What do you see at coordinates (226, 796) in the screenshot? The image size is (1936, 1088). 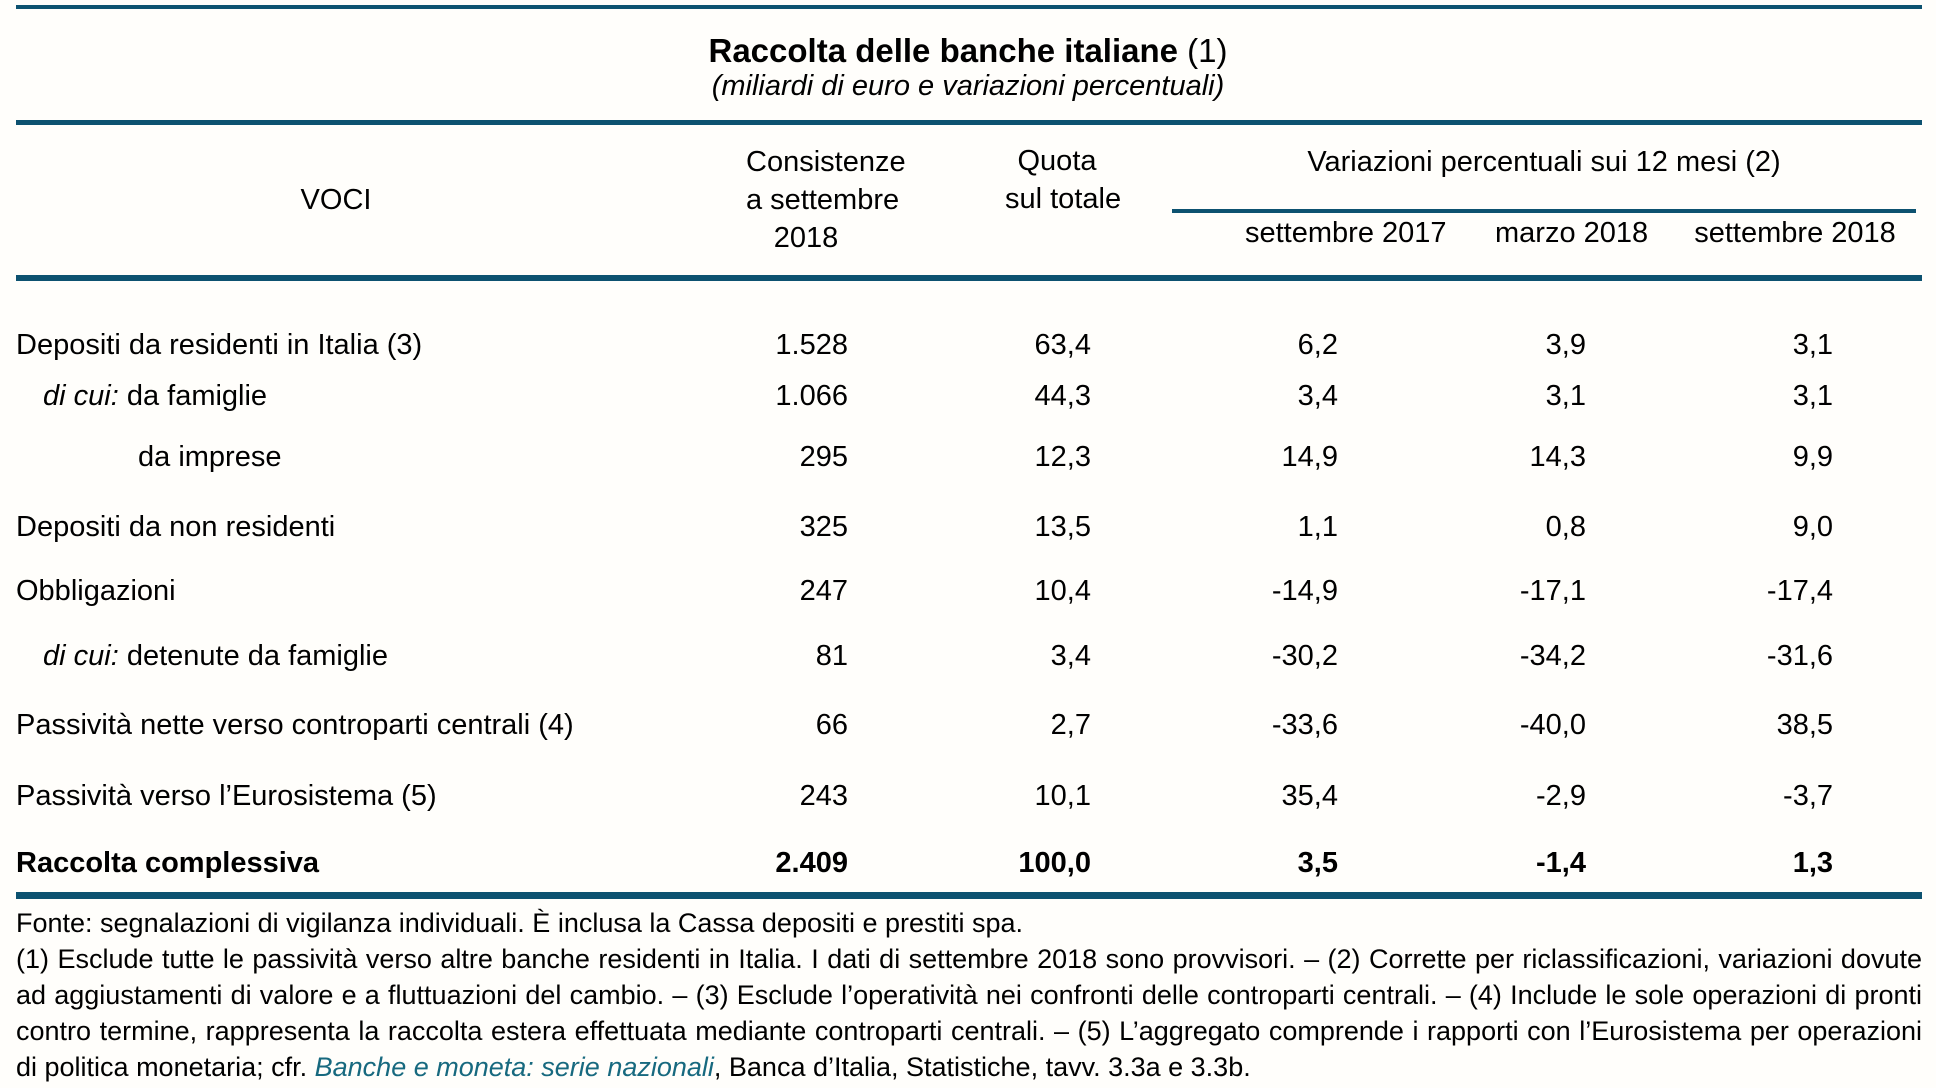 I see `row-label: Passività verso l’Eurosistema (5)` at bounding box center [226, 796].